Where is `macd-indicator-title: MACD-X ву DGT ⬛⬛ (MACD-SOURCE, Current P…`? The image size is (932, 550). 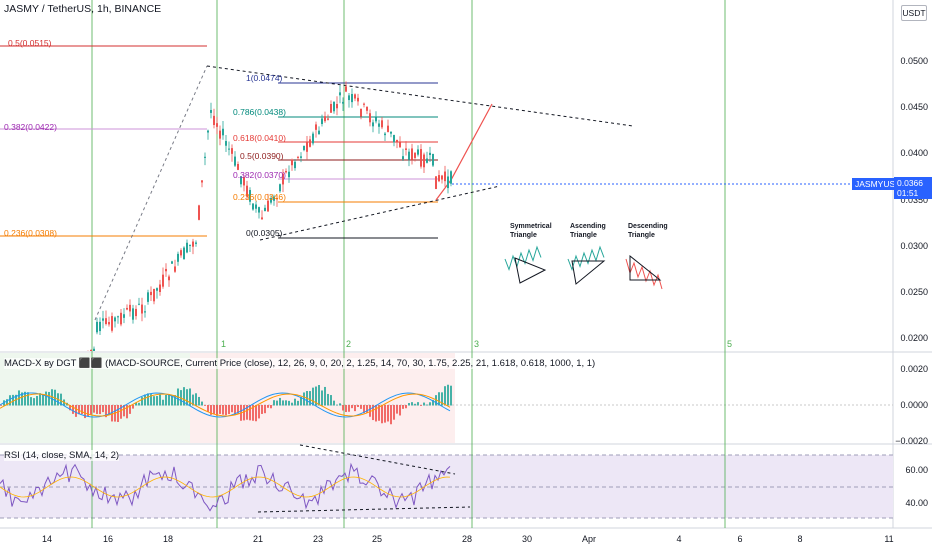 macd-indicator-title: MACD-X ву DGT ⬛⬛ (MACD-SOURCE, Current P… is located at coordinates (300, 363).